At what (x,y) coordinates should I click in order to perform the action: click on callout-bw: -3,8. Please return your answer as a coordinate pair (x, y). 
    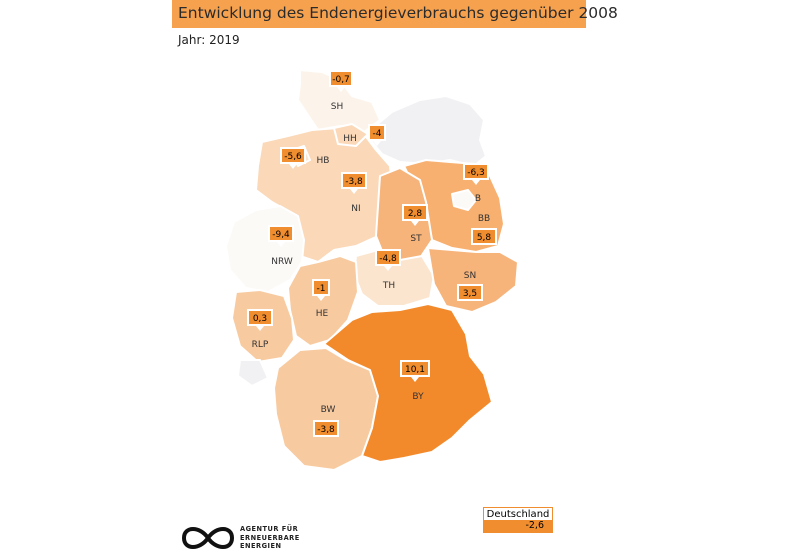
    Looking at the image, I should click on (326, 428).